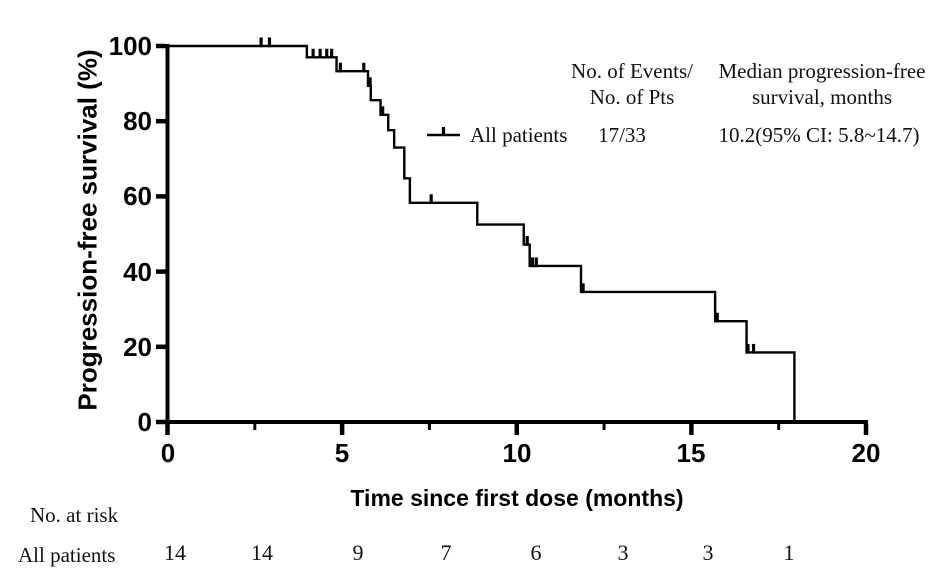 The width and height of the screenshot is (931, 586). I want to click on x-tick-label: 15, so click(691, 453).